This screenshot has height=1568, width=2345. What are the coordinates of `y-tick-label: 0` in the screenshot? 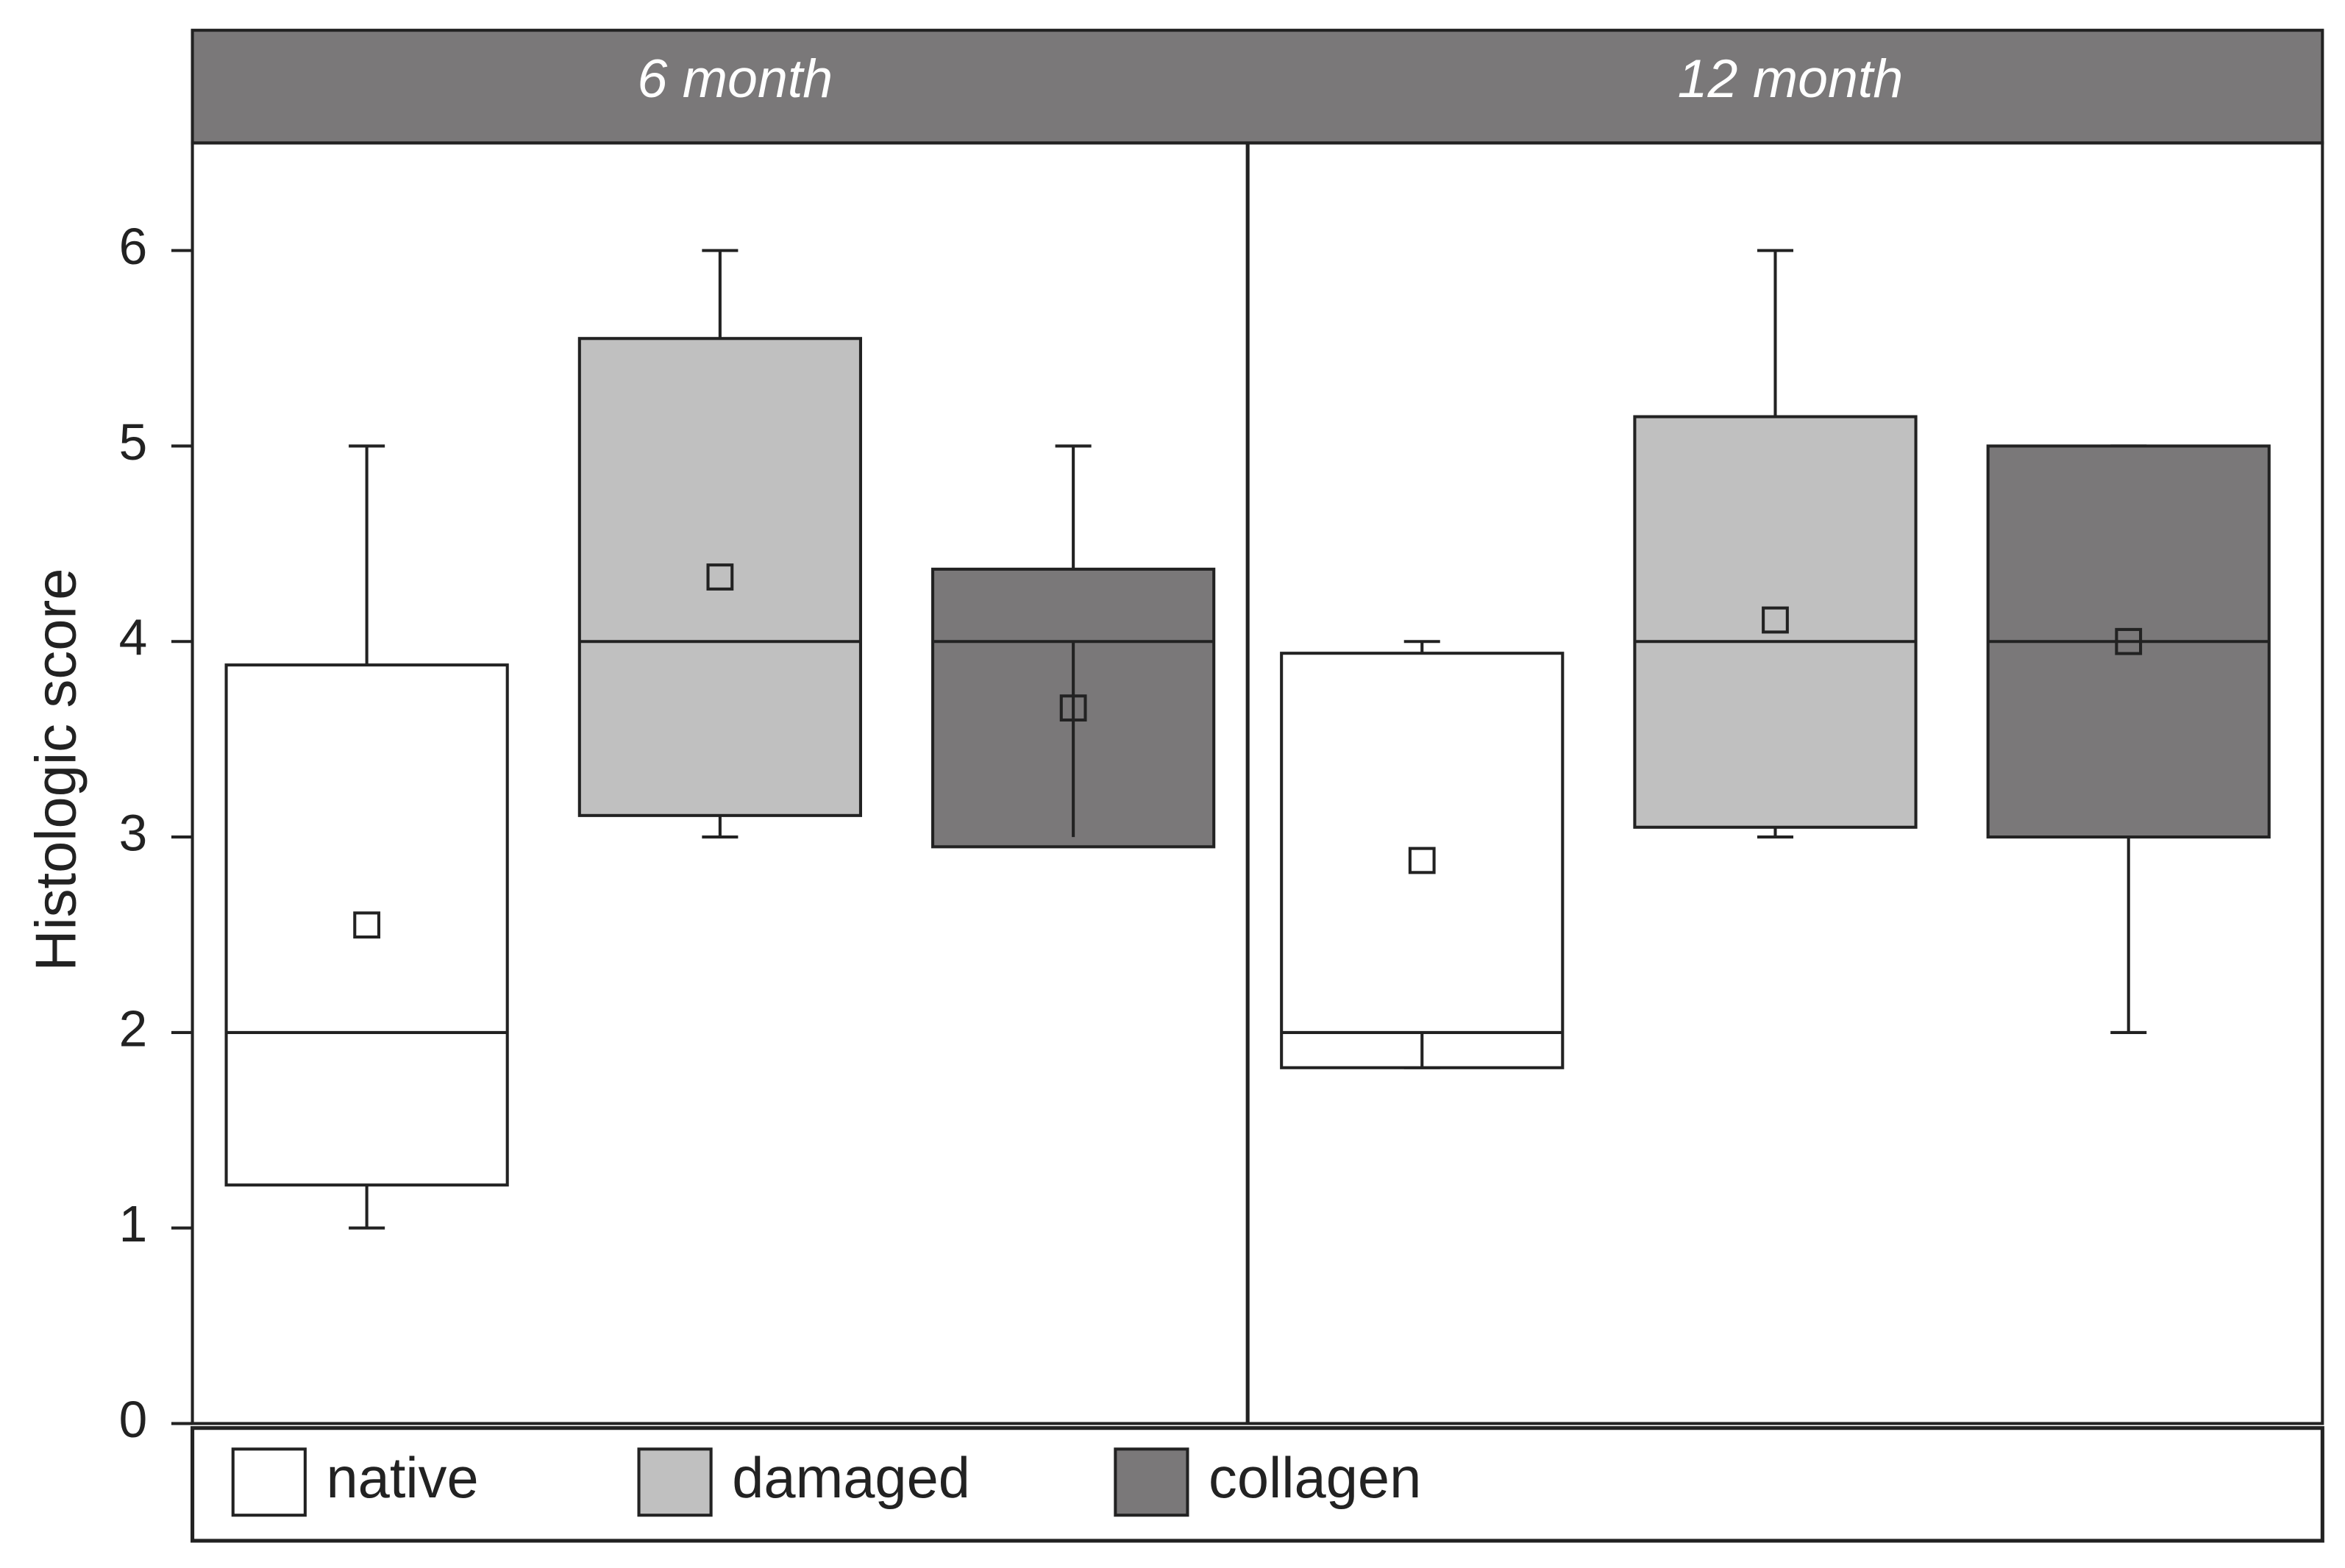 It's located at (133, 1419).